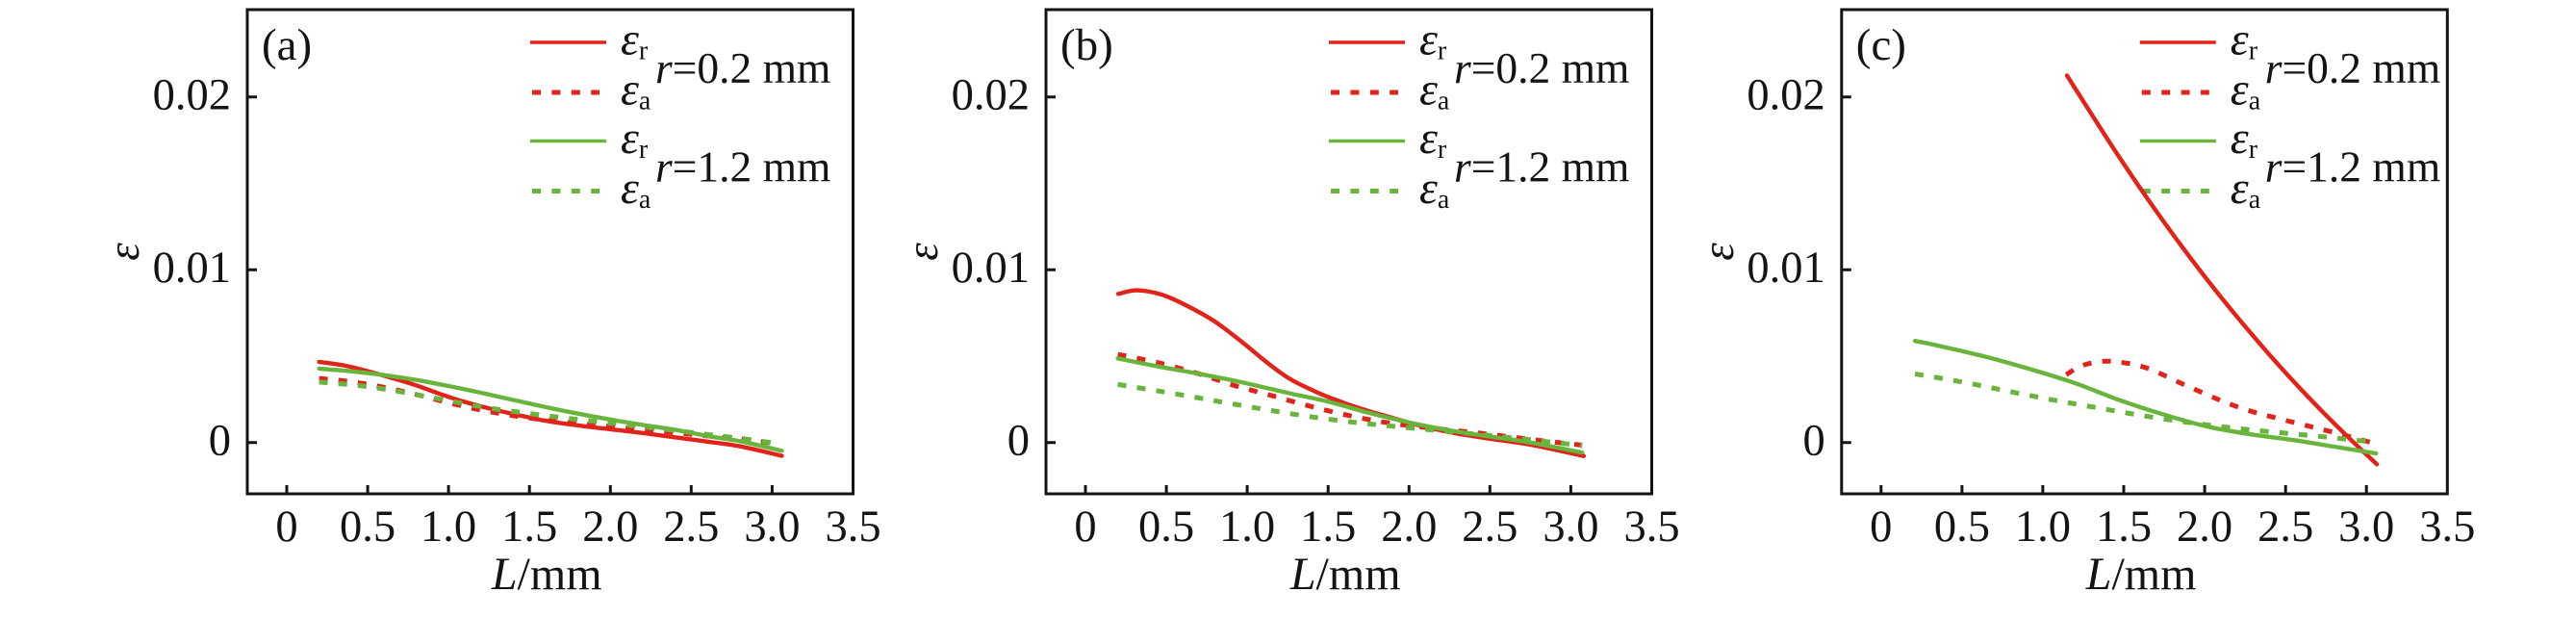 The image size is (2576, 618). I want to click on svg-text: (b), so click(1086, 45).